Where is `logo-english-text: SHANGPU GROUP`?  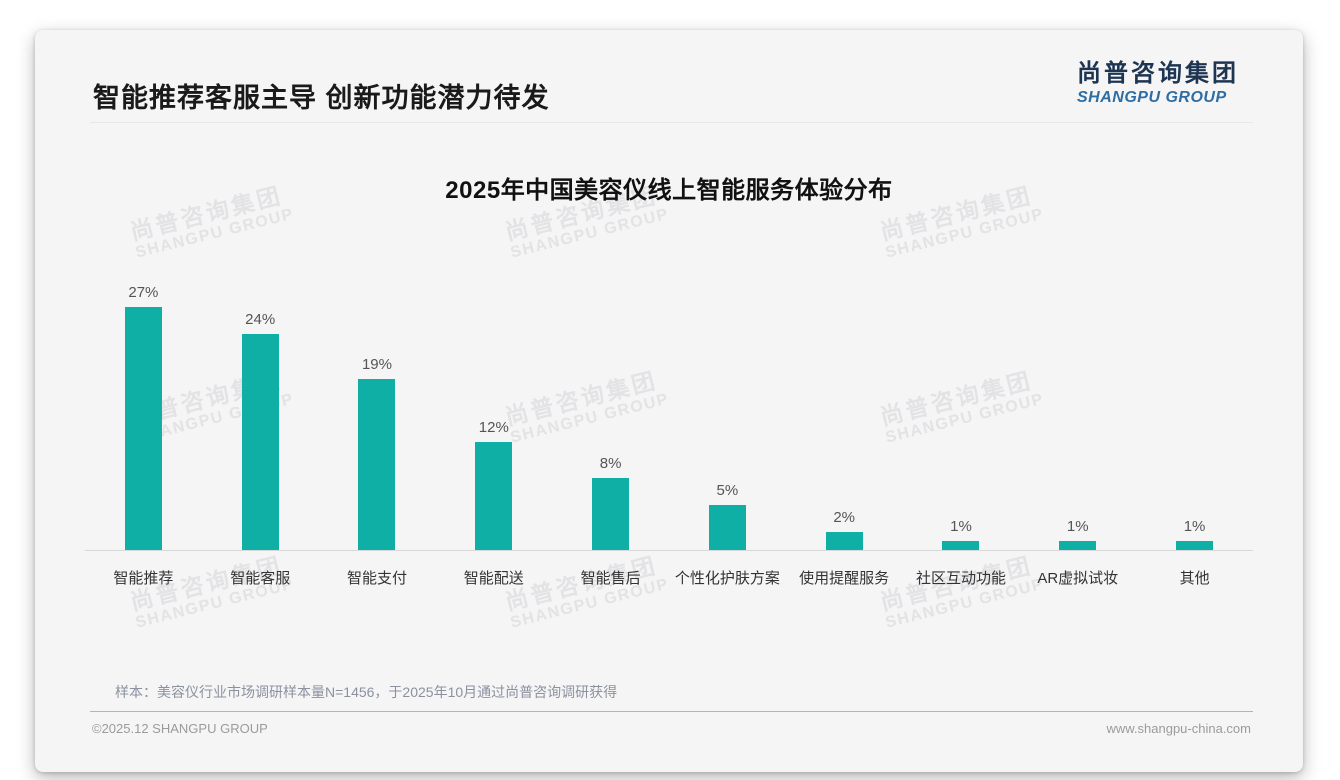
logo-english-text: SHANGPU GROUP is located at coordinates (1152, 97).